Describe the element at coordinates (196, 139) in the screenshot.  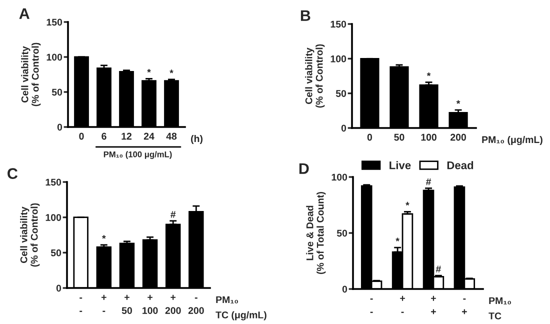
I see `text: (h)` at that location.